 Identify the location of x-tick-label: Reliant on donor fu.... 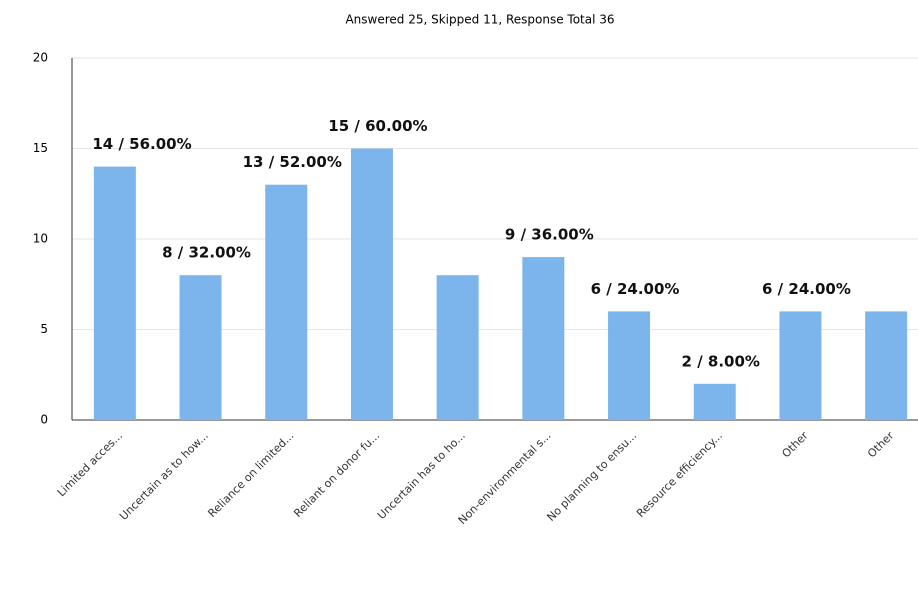
(336, 474).